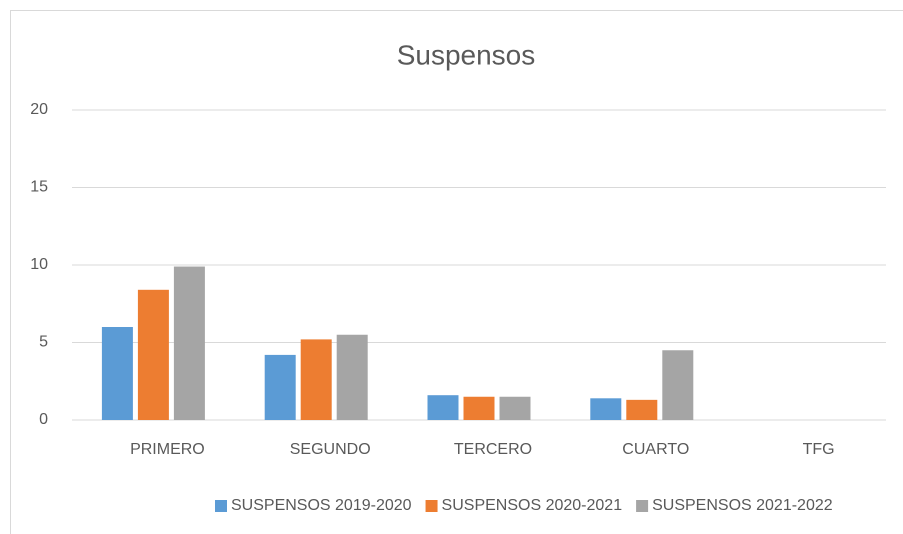 This screenshot has width=903, height=534. Describe the element at coordinates (167, 449) in the screenshot. I see `x-tick-label: PRIMERO` at that location.